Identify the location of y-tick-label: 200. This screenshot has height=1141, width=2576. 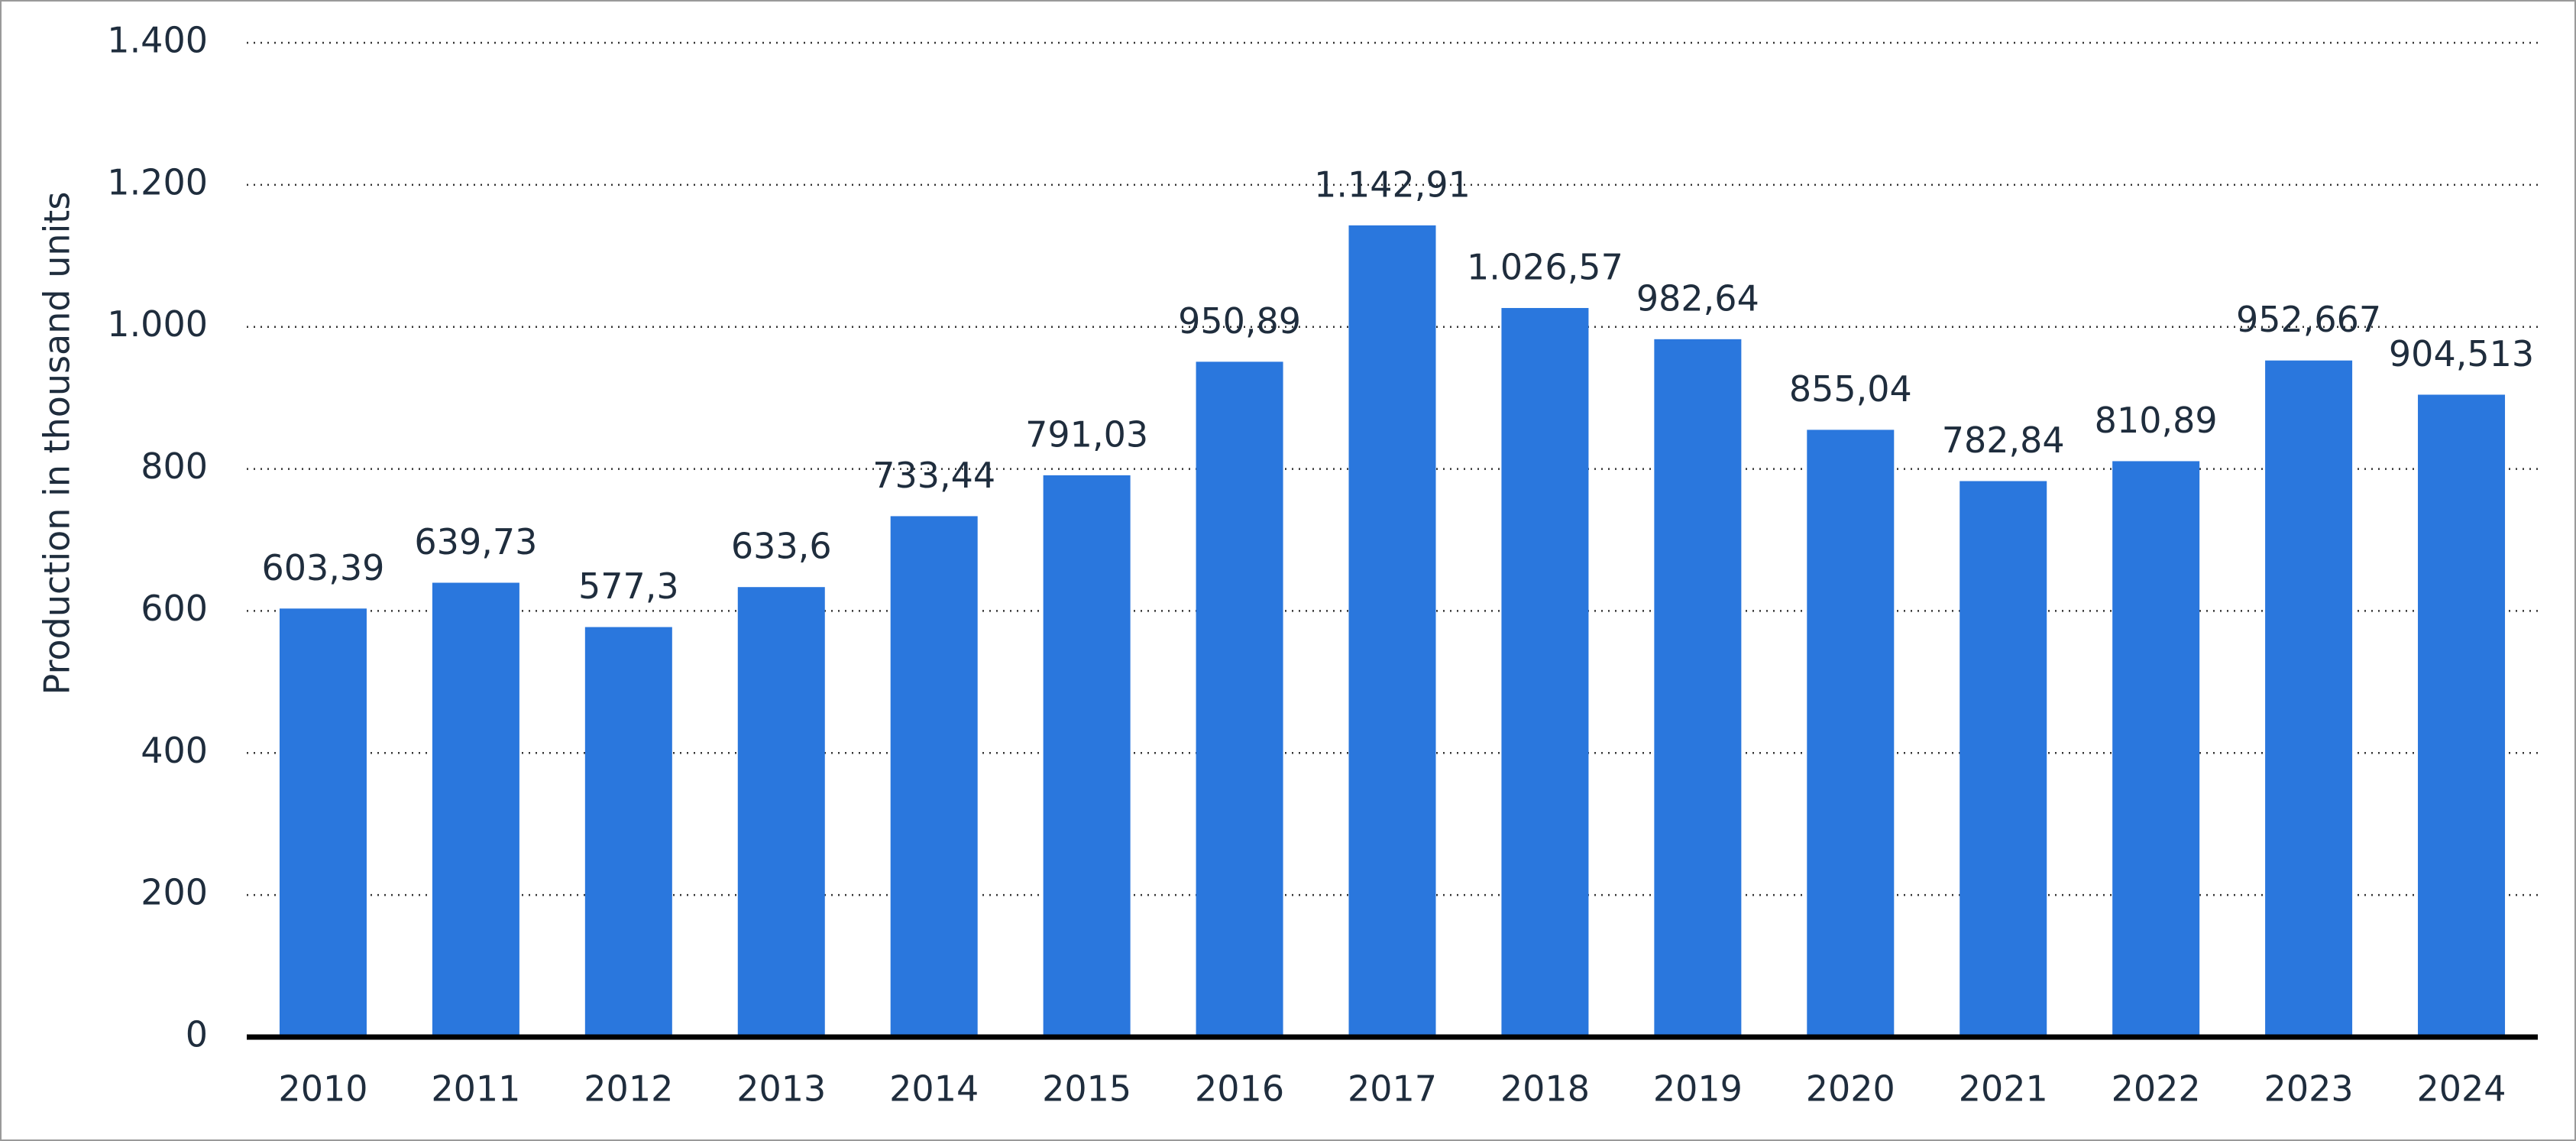
(174, 893).